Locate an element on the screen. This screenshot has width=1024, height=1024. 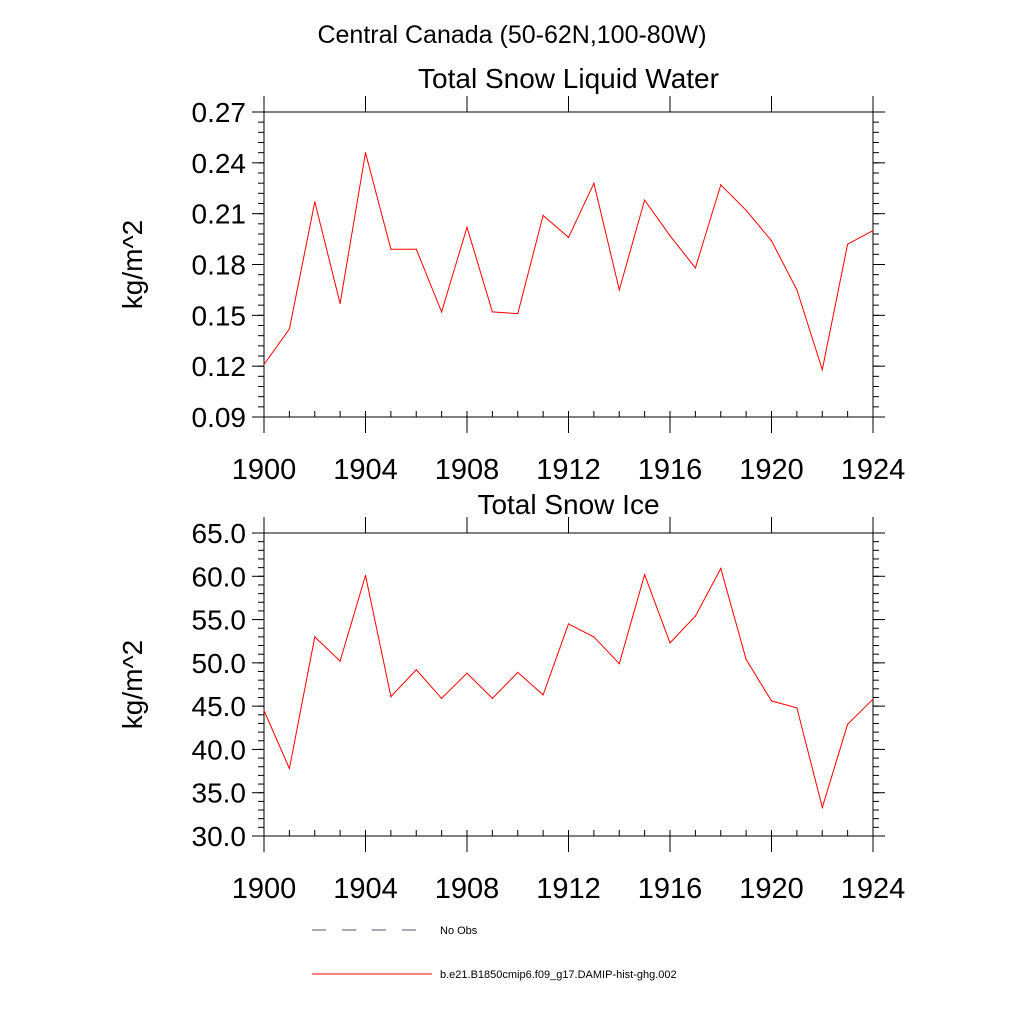
y-tick-label: 35.0 is located at coordinates (219, 793).